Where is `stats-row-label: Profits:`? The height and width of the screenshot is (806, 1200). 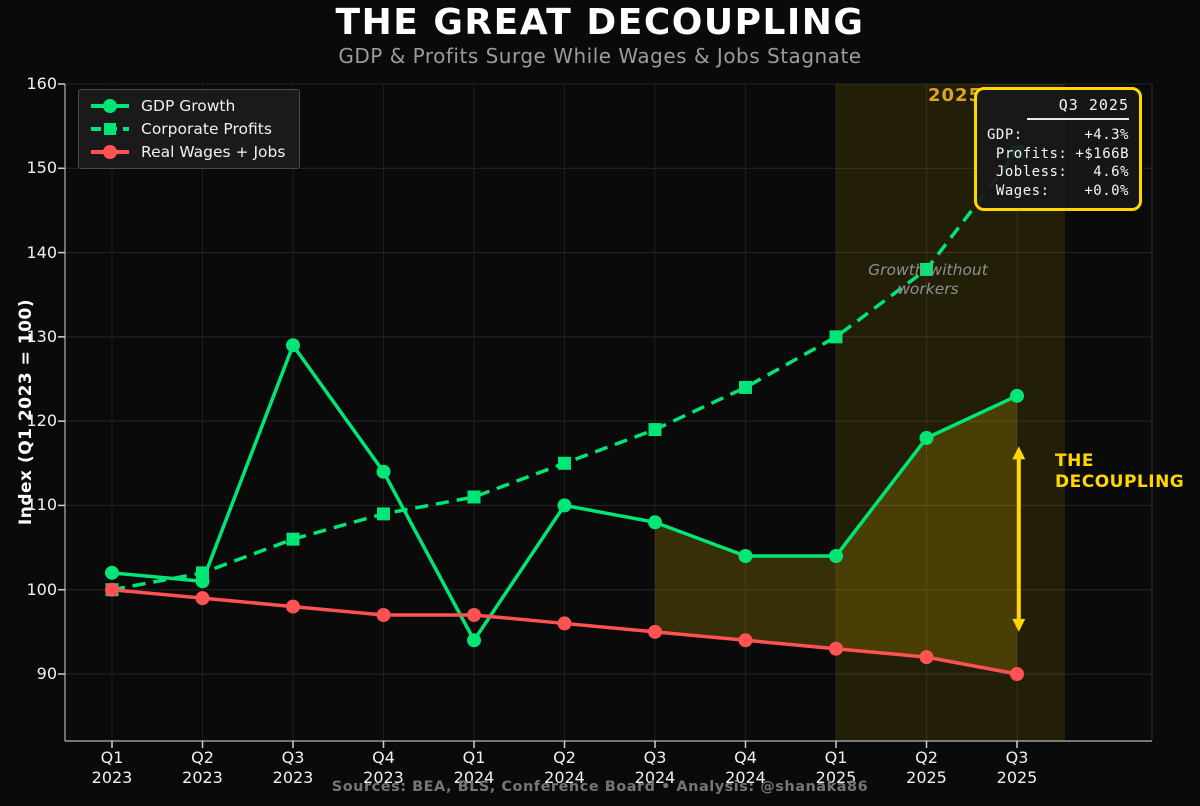
stats-row-label: Profits: is located at coordinates (1027, 153).